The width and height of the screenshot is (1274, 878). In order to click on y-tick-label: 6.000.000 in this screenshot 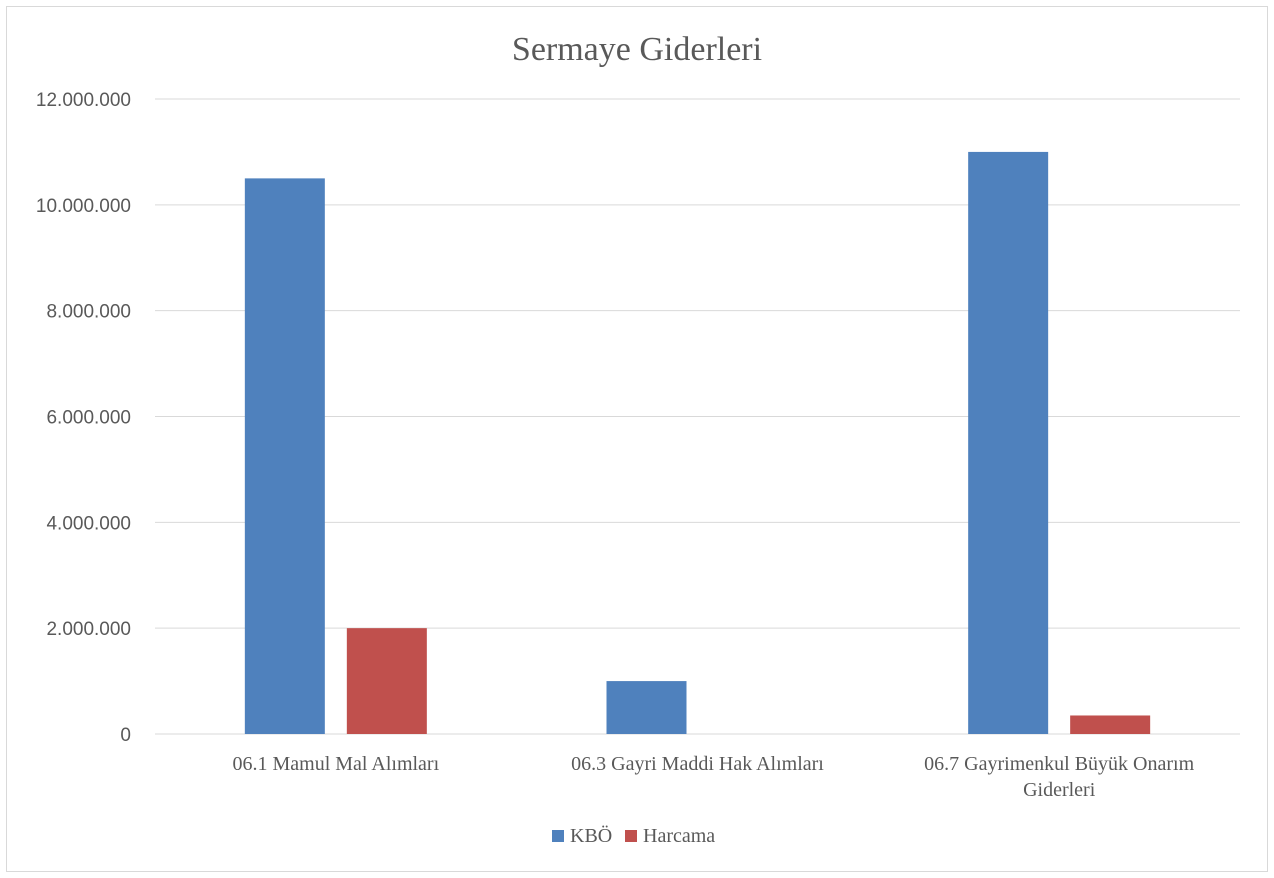, I will do `click(88, 418)`.